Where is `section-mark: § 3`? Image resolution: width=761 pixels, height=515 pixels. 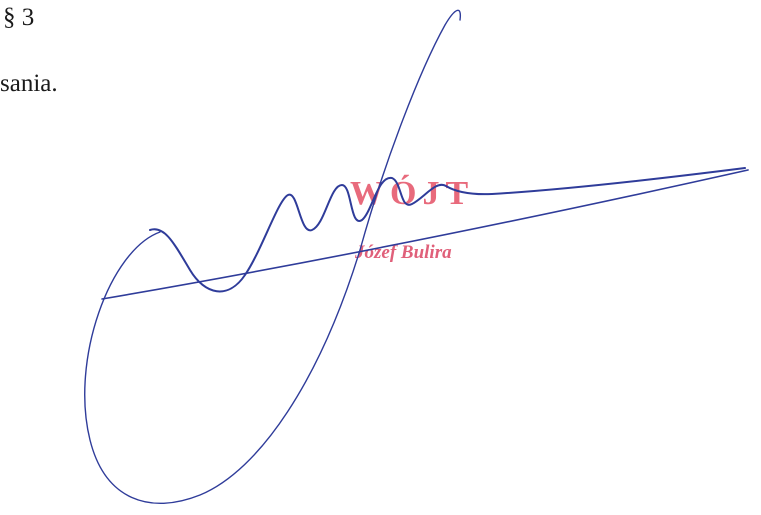 section-mark: § 3 is located at coordinates (19, 17).